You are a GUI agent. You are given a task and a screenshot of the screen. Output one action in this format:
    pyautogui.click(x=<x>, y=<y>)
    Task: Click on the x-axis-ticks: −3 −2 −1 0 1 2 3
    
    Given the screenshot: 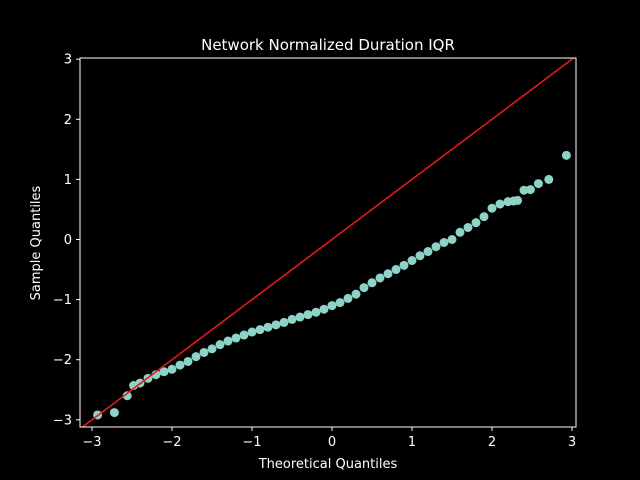 What is the action you would take?
    pyautogui.click(x=329, y=438)
    